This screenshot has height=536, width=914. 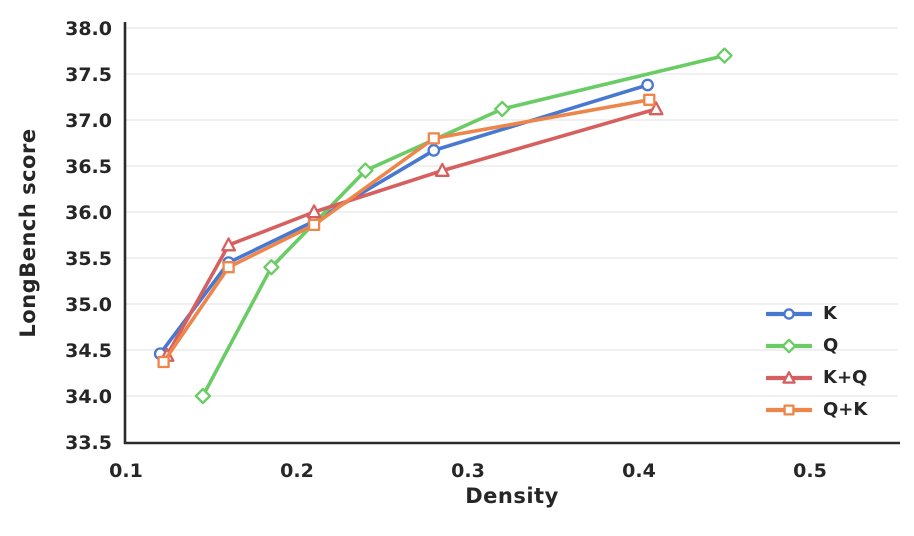 What do you see at coordinates (88, 397) in the screenshot?
I see `y-tick-label: 34.0` at bounding box center [88, 397].